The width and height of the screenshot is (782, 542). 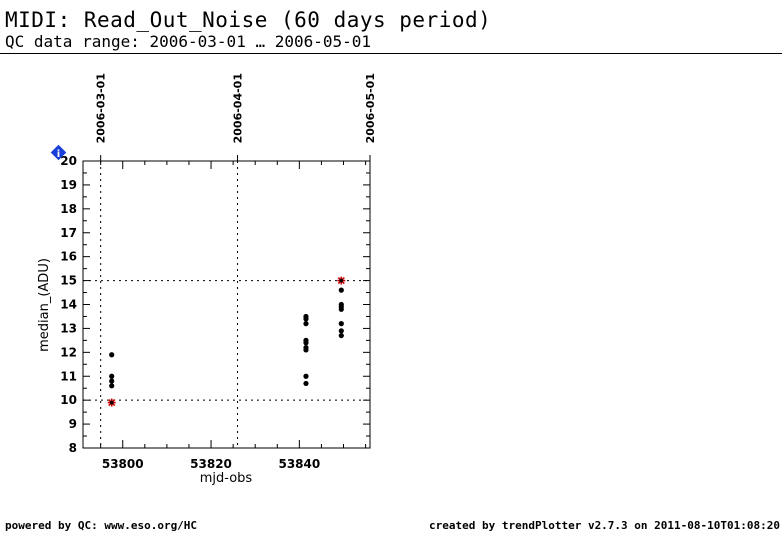 What do you see at coordinates (123, 464) in the screenshot?
I see `x-tick-label: 53800` at bounding box center [123, 464].